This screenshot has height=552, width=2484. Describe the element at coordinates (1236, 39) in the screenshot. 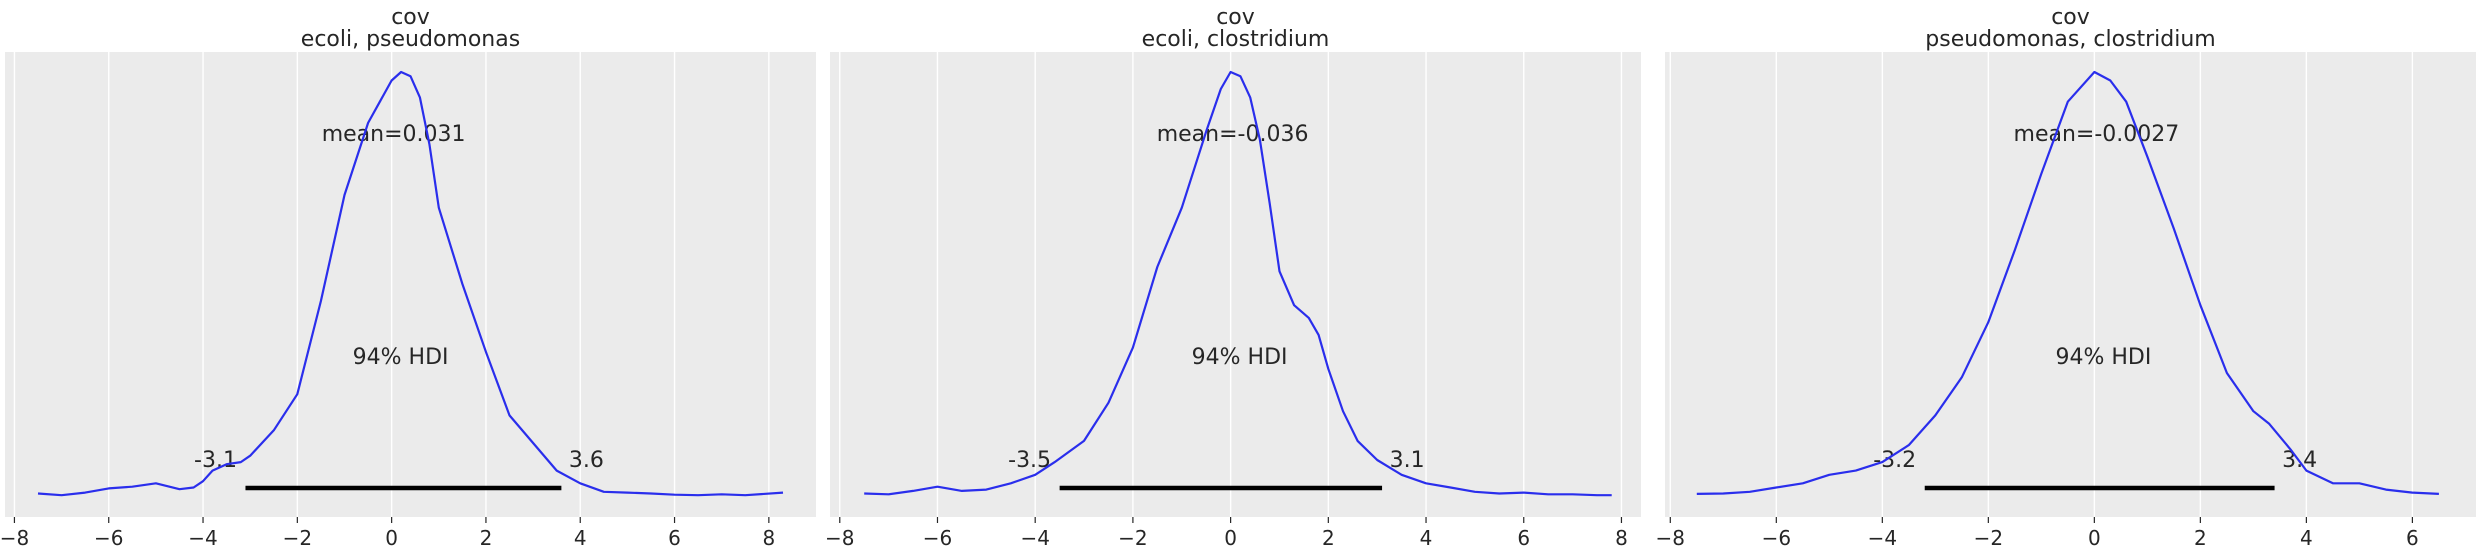

I see `subplot-title-line2: ecoli, clostridium` at that location.